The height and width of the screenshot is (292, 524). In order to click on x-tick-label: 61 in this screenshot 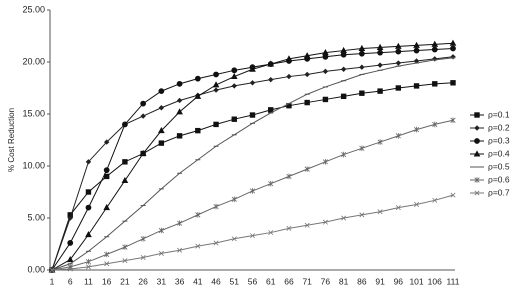, I will do `click(271, 281)`.